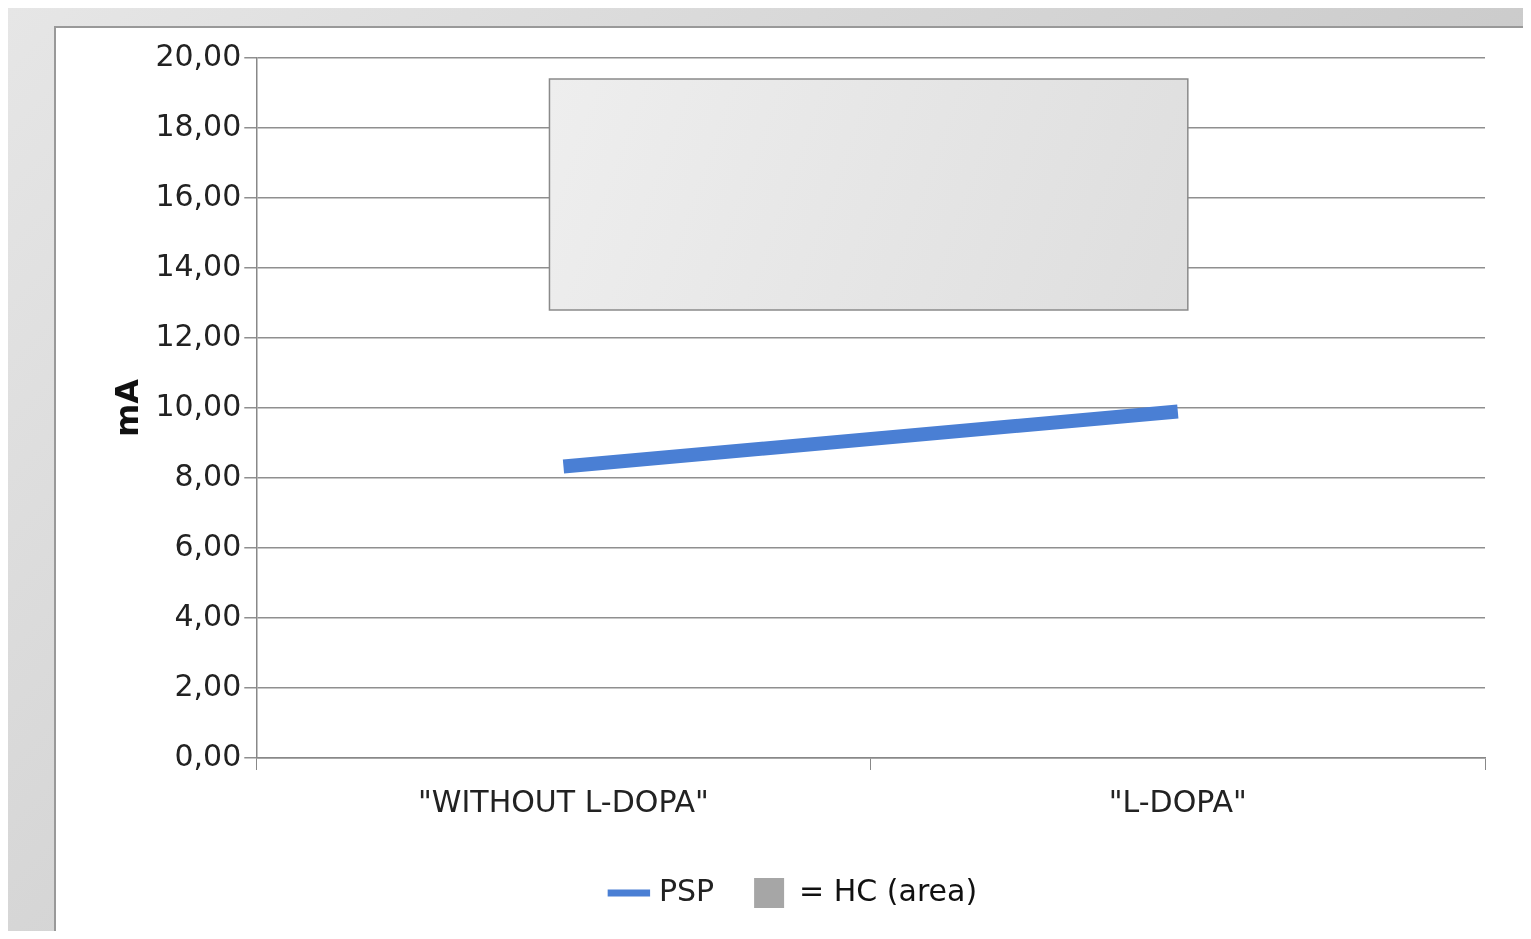 This screenshot has width=1531, height=939. I want to click on y-tick-label: 10,00, so click(198, 405).